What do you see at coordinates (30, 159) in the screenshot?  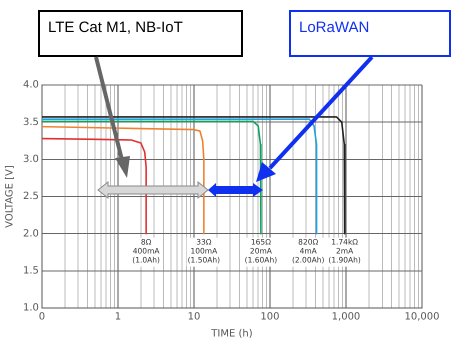 I see `y-tick-label: 3.0` at bounding box center [30, 159].